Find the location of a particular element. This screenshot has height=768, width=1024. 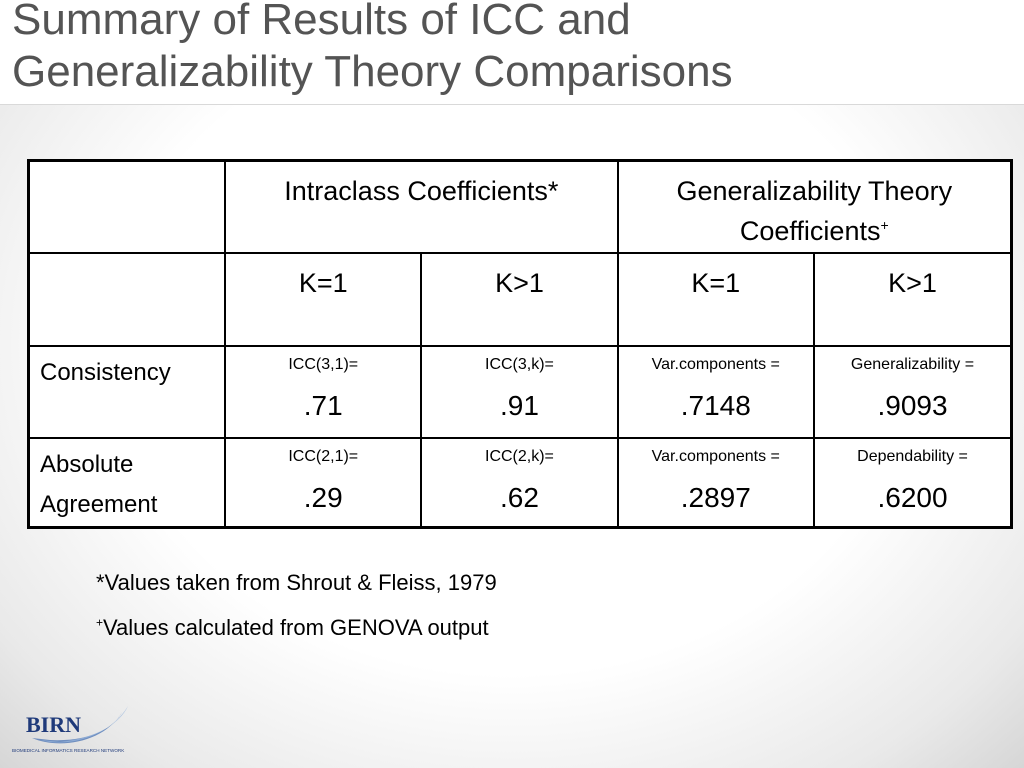

value-cell: Var.components = .2897 is located at coordinates (716, 483).